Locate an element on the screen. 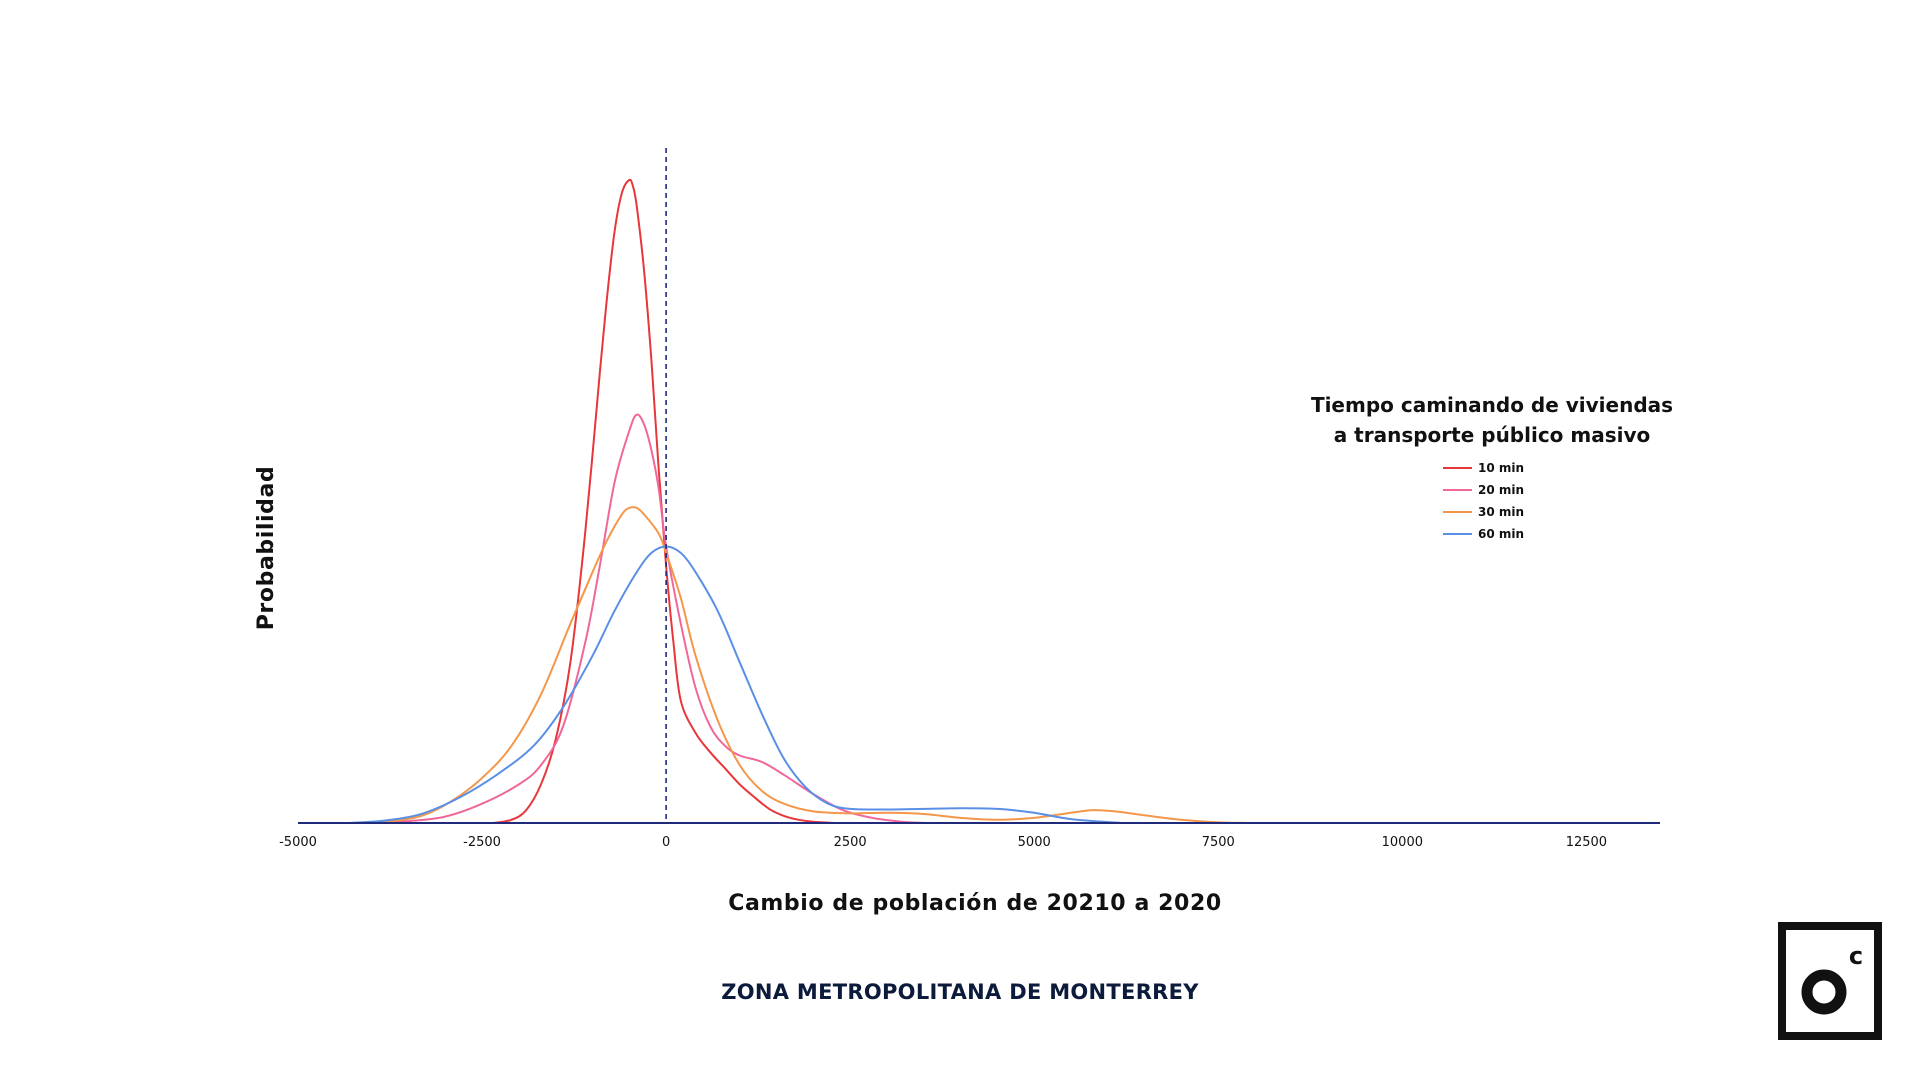 The height and width of the screenshot is (1080, 1920). x-tick-label: -2500 is located at coordinates (482, 842).